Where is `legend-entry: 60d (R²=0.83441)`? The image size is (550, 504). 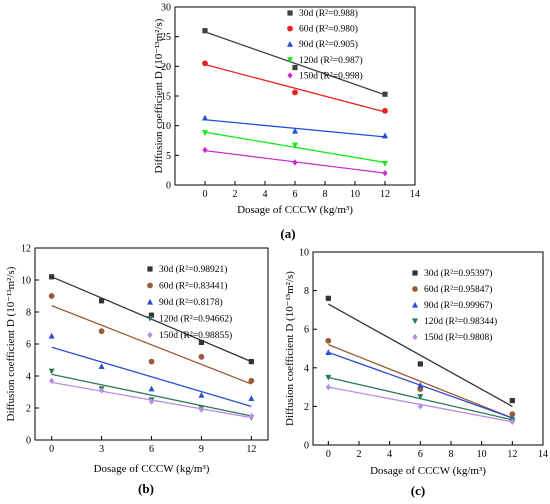
legend-entry: 60d (R²=0.83441) is located at coordinates (193, 286).